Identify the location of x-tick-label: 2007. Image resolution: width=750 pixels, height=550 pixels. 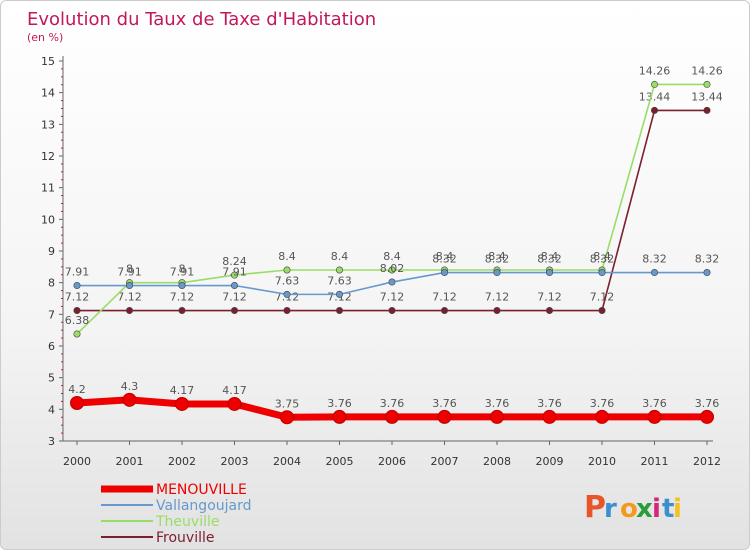
(445, 461).